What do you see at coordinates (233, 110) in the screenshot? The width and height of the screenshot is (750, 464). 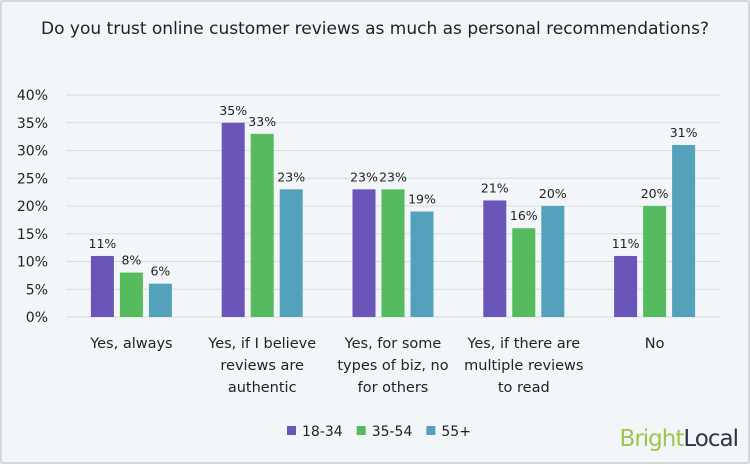 I see `data-label: 35%` at bounding box center [233, 110].